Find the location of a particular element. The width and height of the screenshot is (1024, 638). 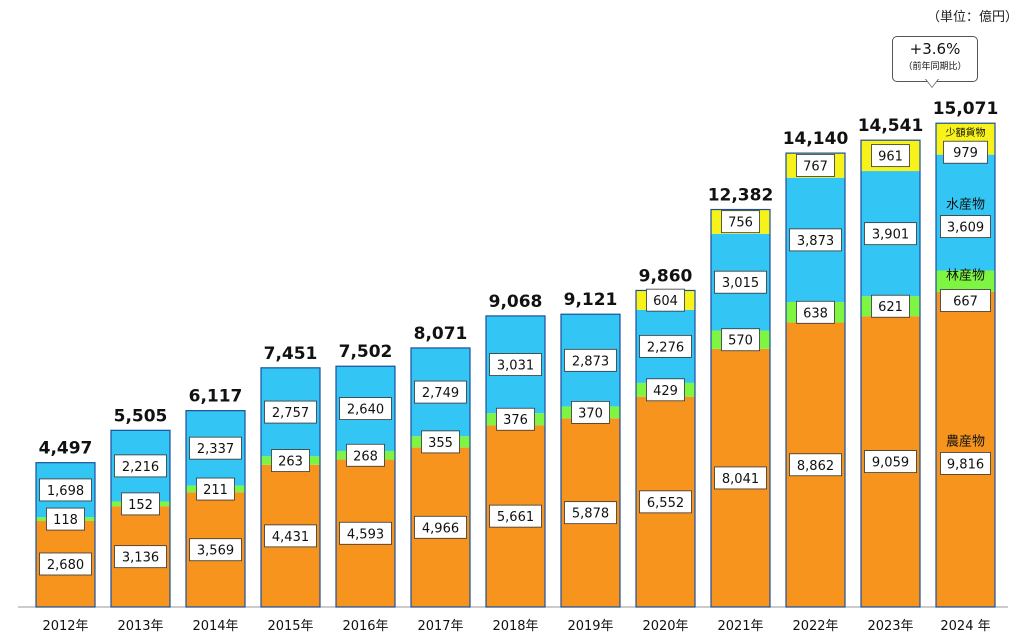

yoy-callout: +3.6% （前年同期比） is located at coordinates (935, 59).